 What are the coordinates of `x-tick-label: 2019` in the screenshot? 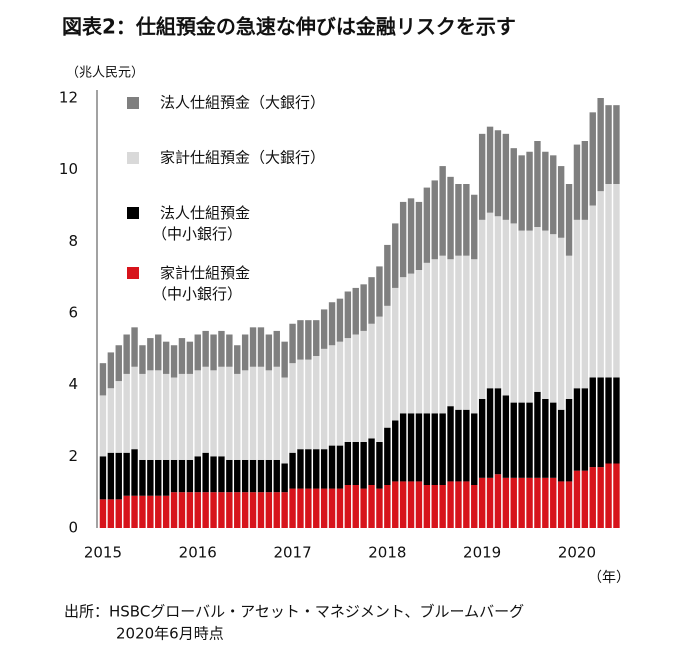 It's located at (482, 553).